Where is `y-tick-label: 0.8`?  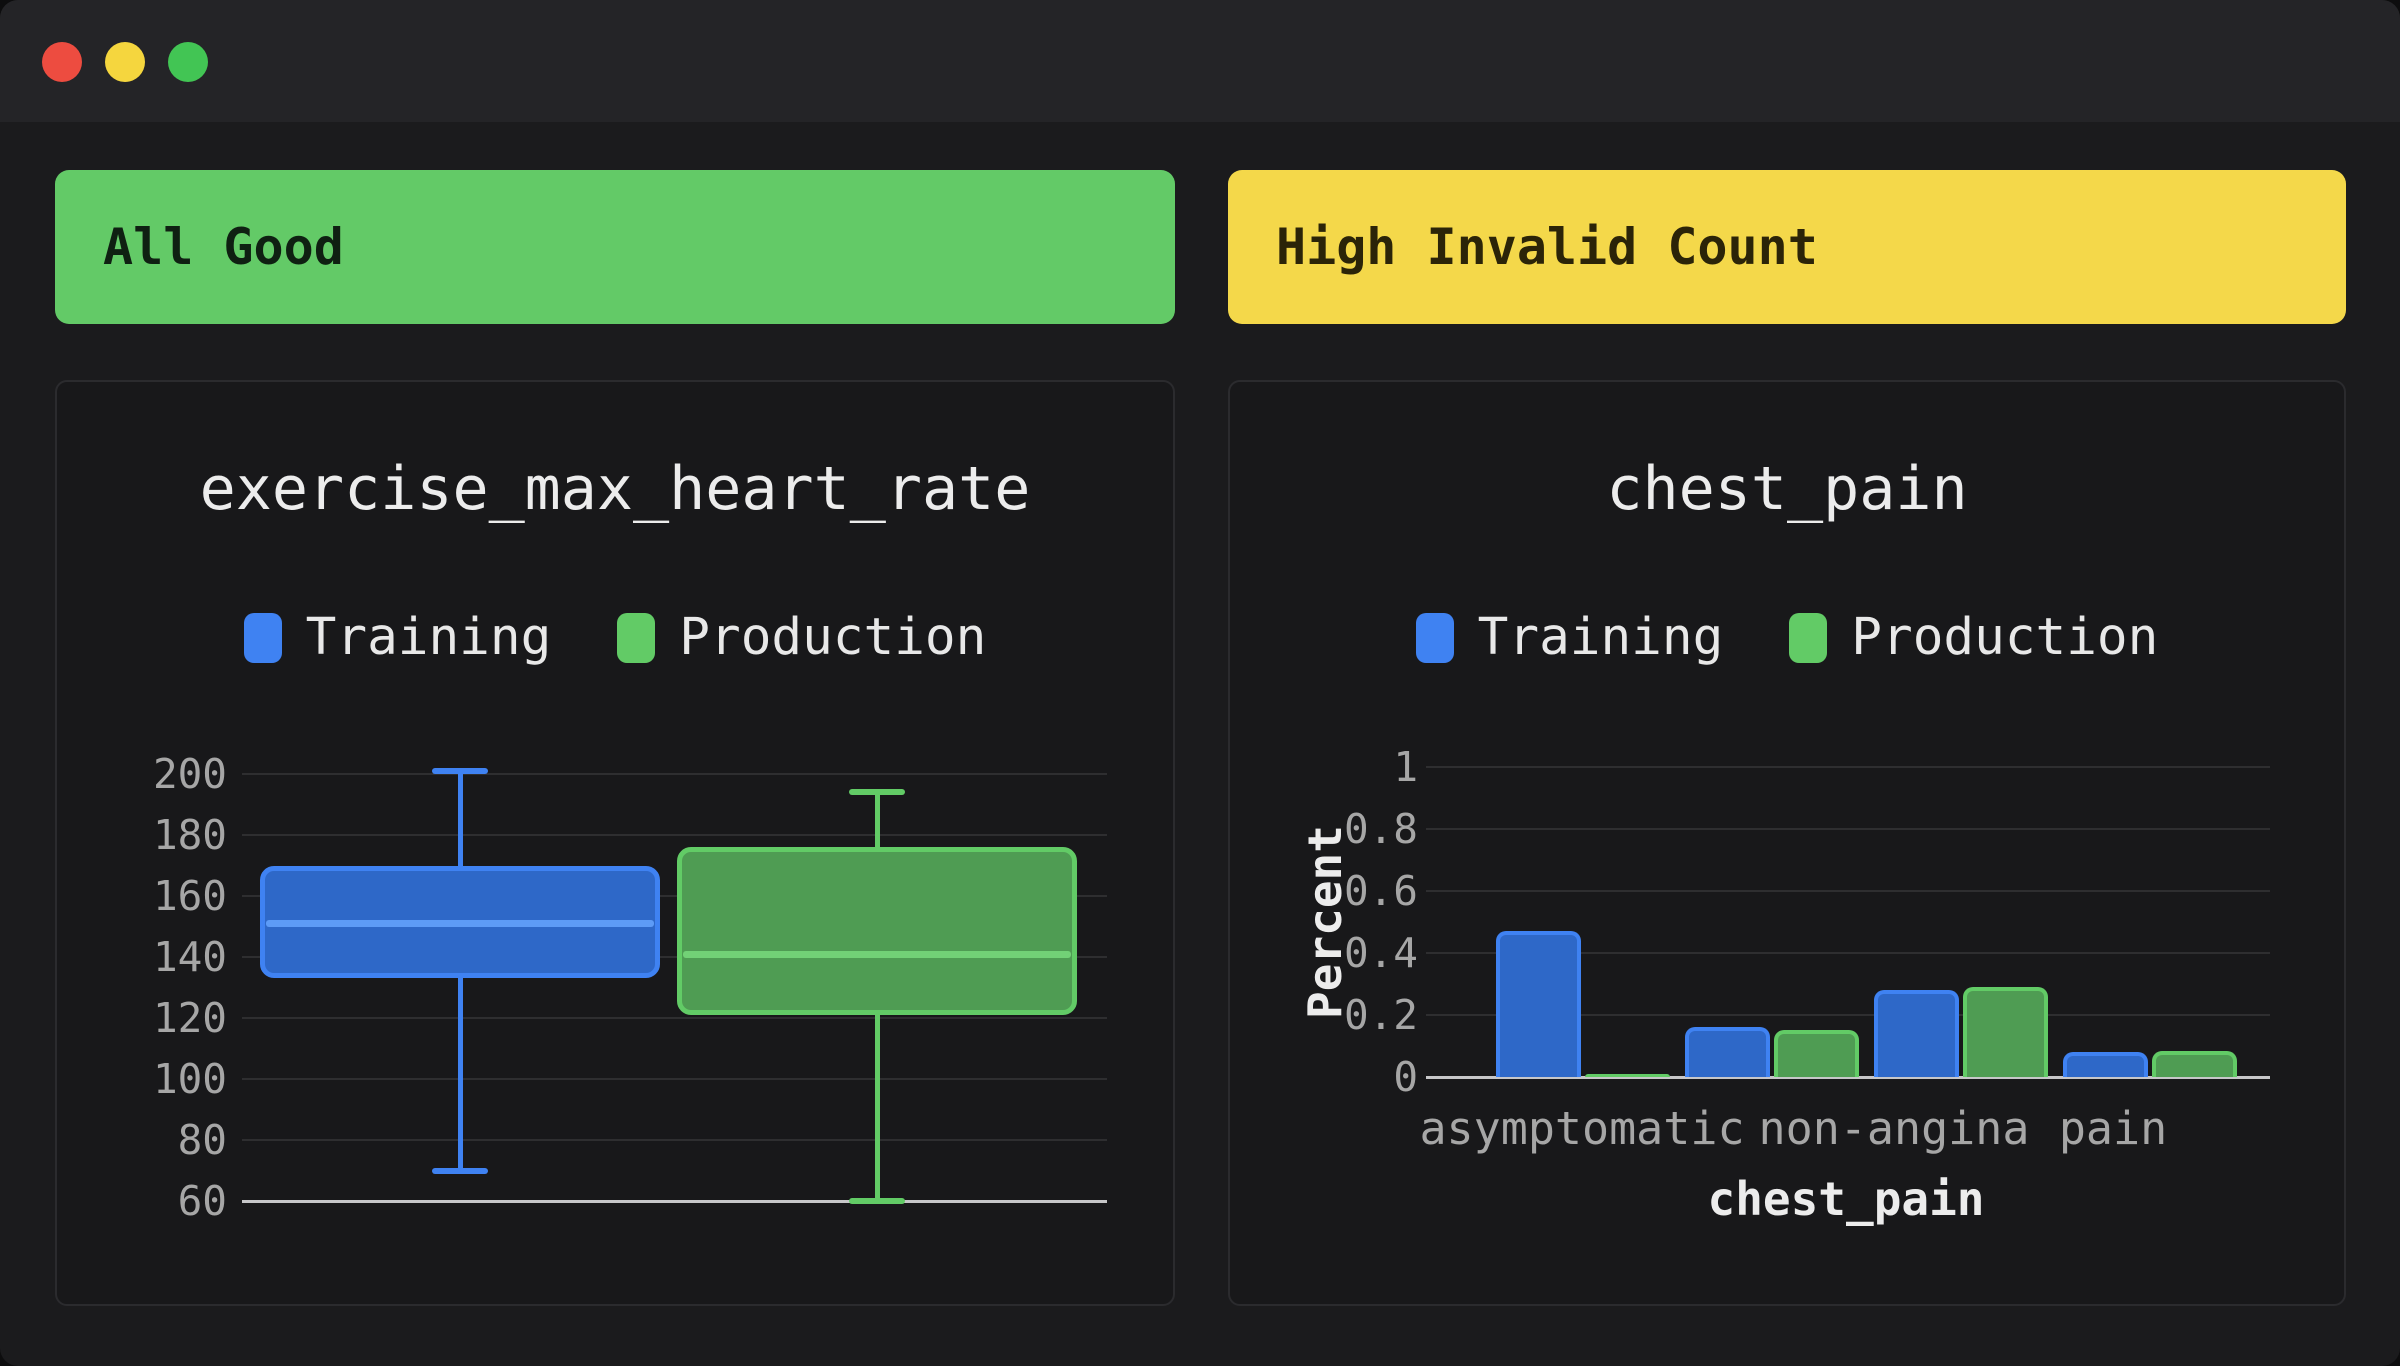
y-tick-label: 0.8 is located at coordinates (1380, 829).